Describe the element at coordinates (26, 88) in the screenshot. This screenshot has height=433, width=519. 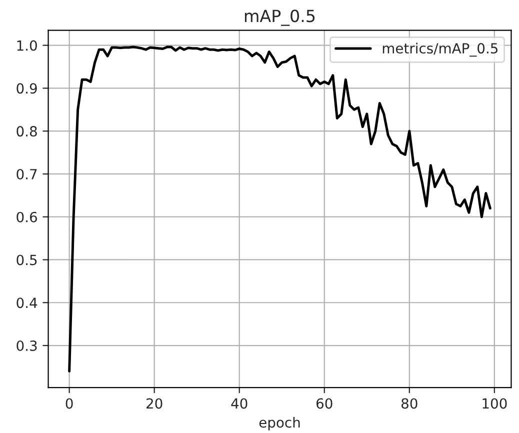
I see `y-tick-label: 0.9` at that location.